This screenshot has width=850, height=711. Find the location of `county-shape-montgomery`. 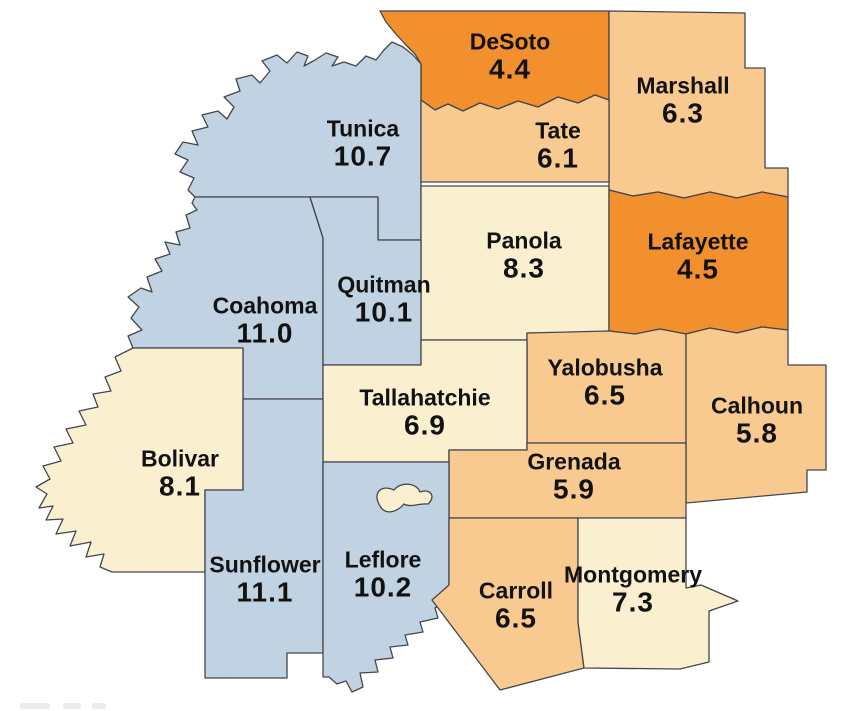

county-shape-montgomery is located at coordinates (658, 593).